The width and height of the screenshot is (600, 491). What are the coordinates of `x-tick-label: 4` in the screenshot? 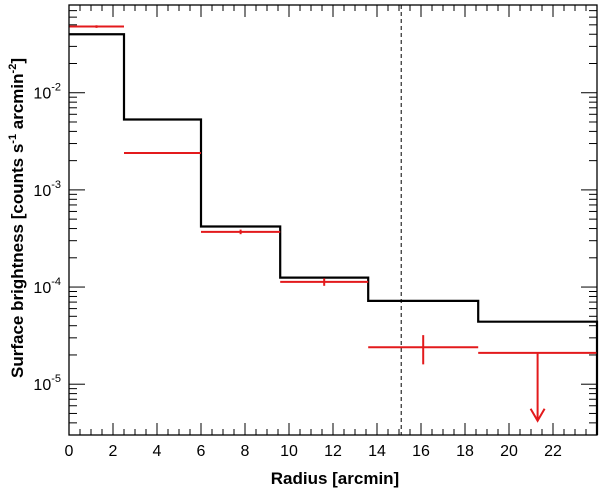 It's located at (157, 451).